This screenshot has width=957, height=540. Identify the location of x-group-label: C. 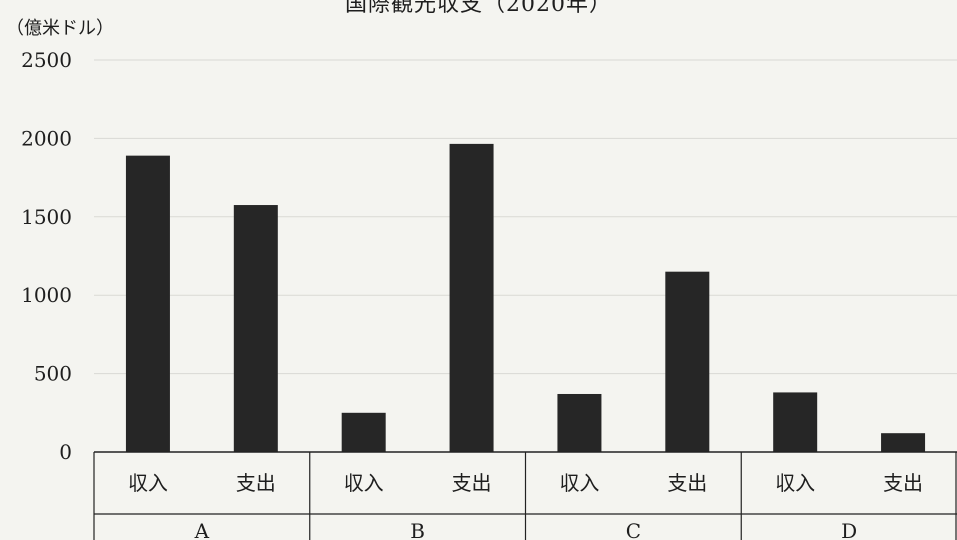
(633, 529).